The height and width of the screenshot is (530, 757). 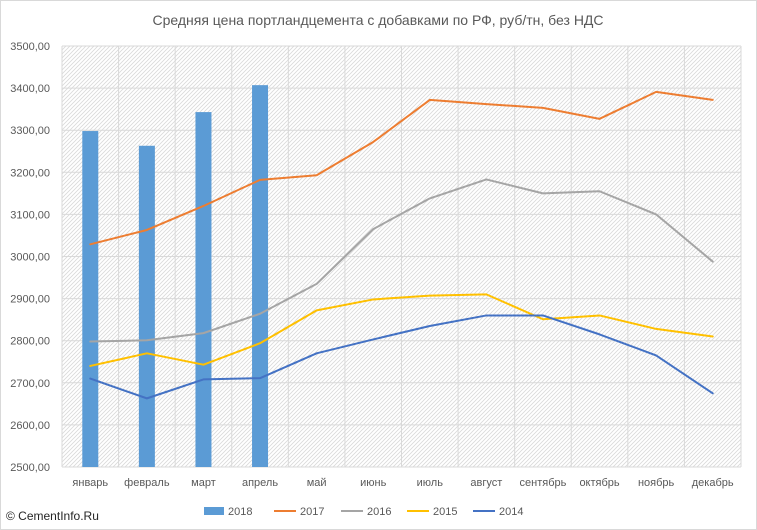 What do you see at coordinates (30, 131) in the screenshot?
I see `y-tick-label: 3300,00` at bounding box center [30, 131].